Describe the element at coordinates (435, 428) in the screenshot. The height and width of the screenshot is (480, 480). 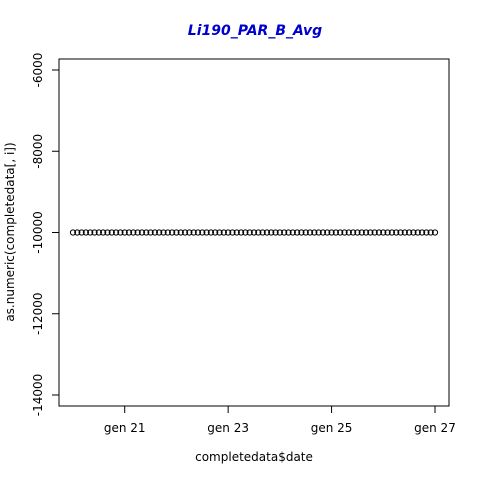
I see `x-tick-label: gen 27` at that location.